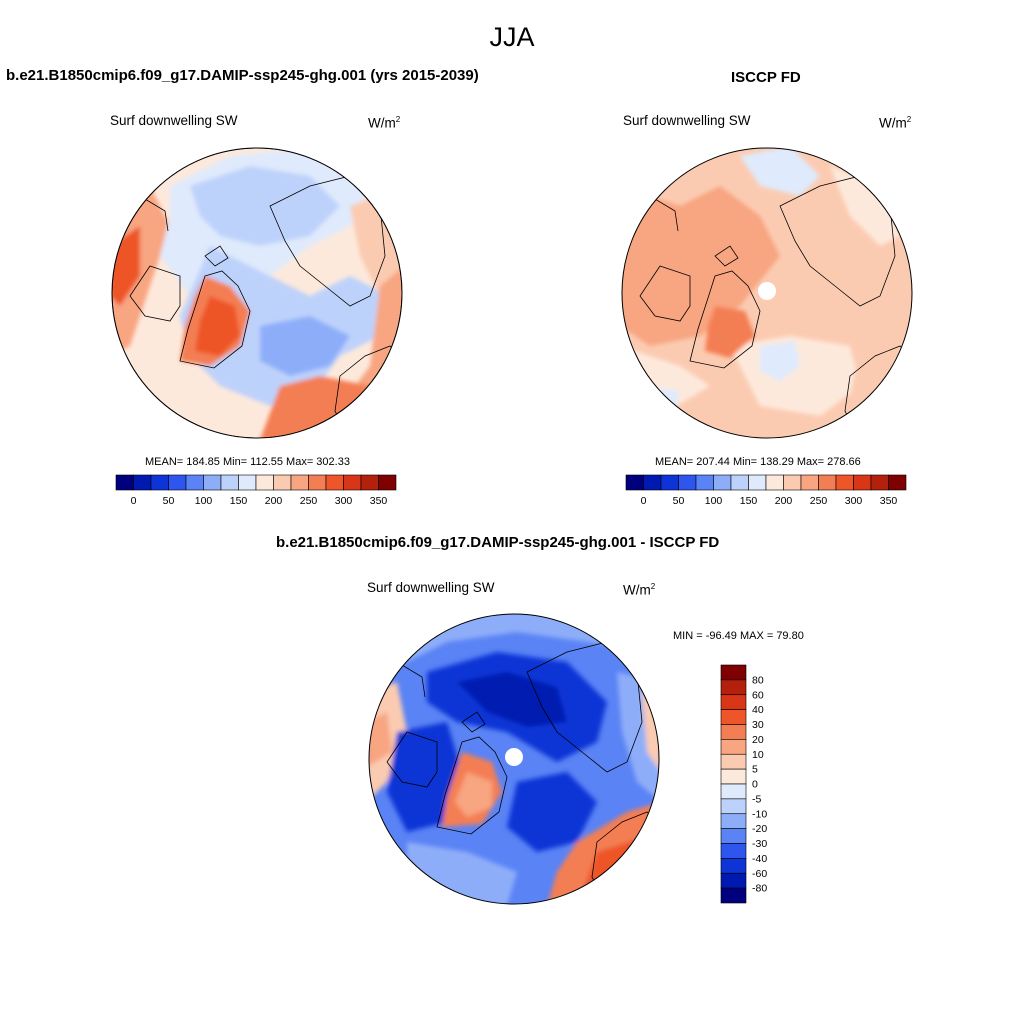 Image resolution: width=1024 pixels, height=1024 pixels. I want to click on difference-colorbar: 80 60 40 30 20 10 5 0 -5 -10 -20 -30 -40 -60 -80, so click(743, 784).